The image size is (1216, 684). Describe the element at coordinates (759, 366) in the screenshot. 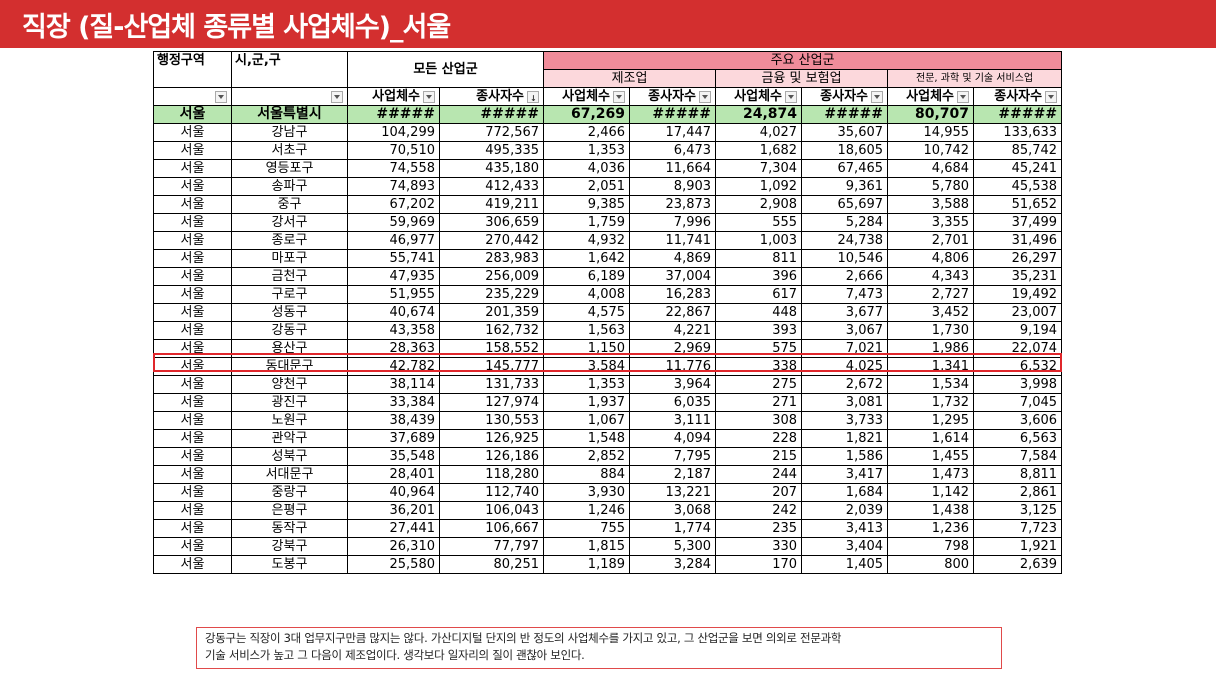

I see `table-cell: 338` at that location.